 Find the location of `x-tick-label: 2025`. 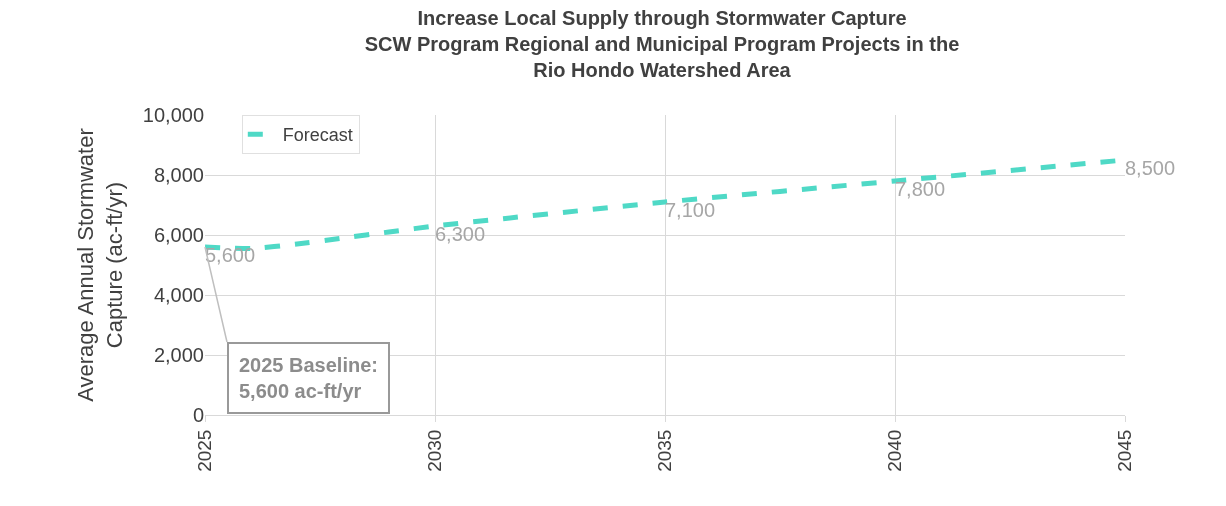

x-tick-label: 2025 is located at coordinates (205, 450).